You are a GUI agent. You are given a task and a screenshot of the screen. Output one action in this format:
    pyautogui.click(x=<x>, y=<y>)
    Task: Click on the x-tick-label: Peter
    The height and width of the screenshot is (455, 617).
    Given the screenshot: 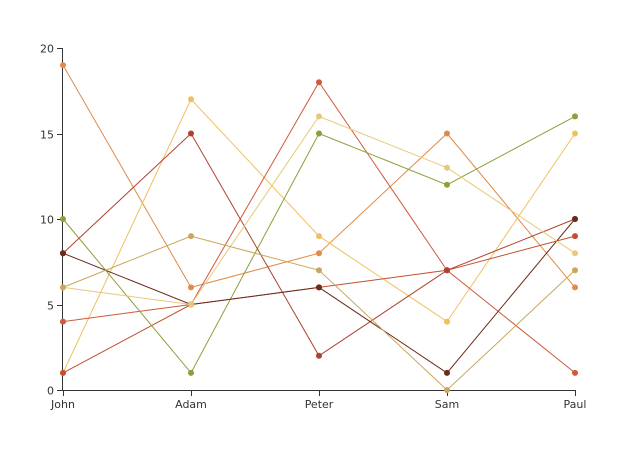 What is the action you would take?
    pyautogui.click(x=319, y=404)
    